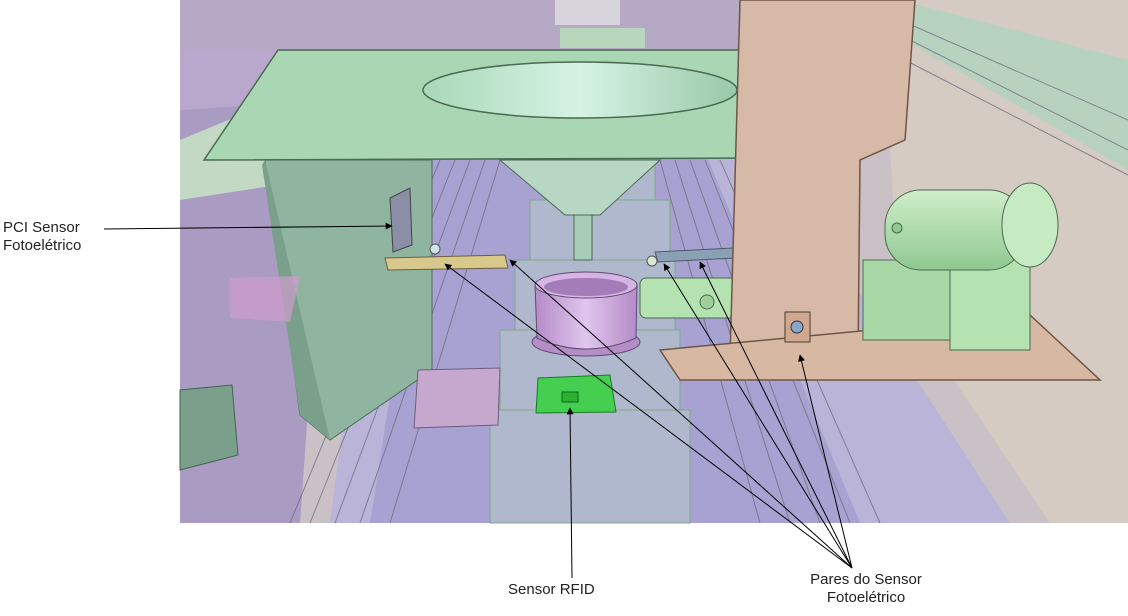 This screenshot has width=1128, height=616. What do you see at coordinates (866, 597) in the screenshot?
I see `pares-label-line2: Fotoelétrico` at bounding box center [866, 597].